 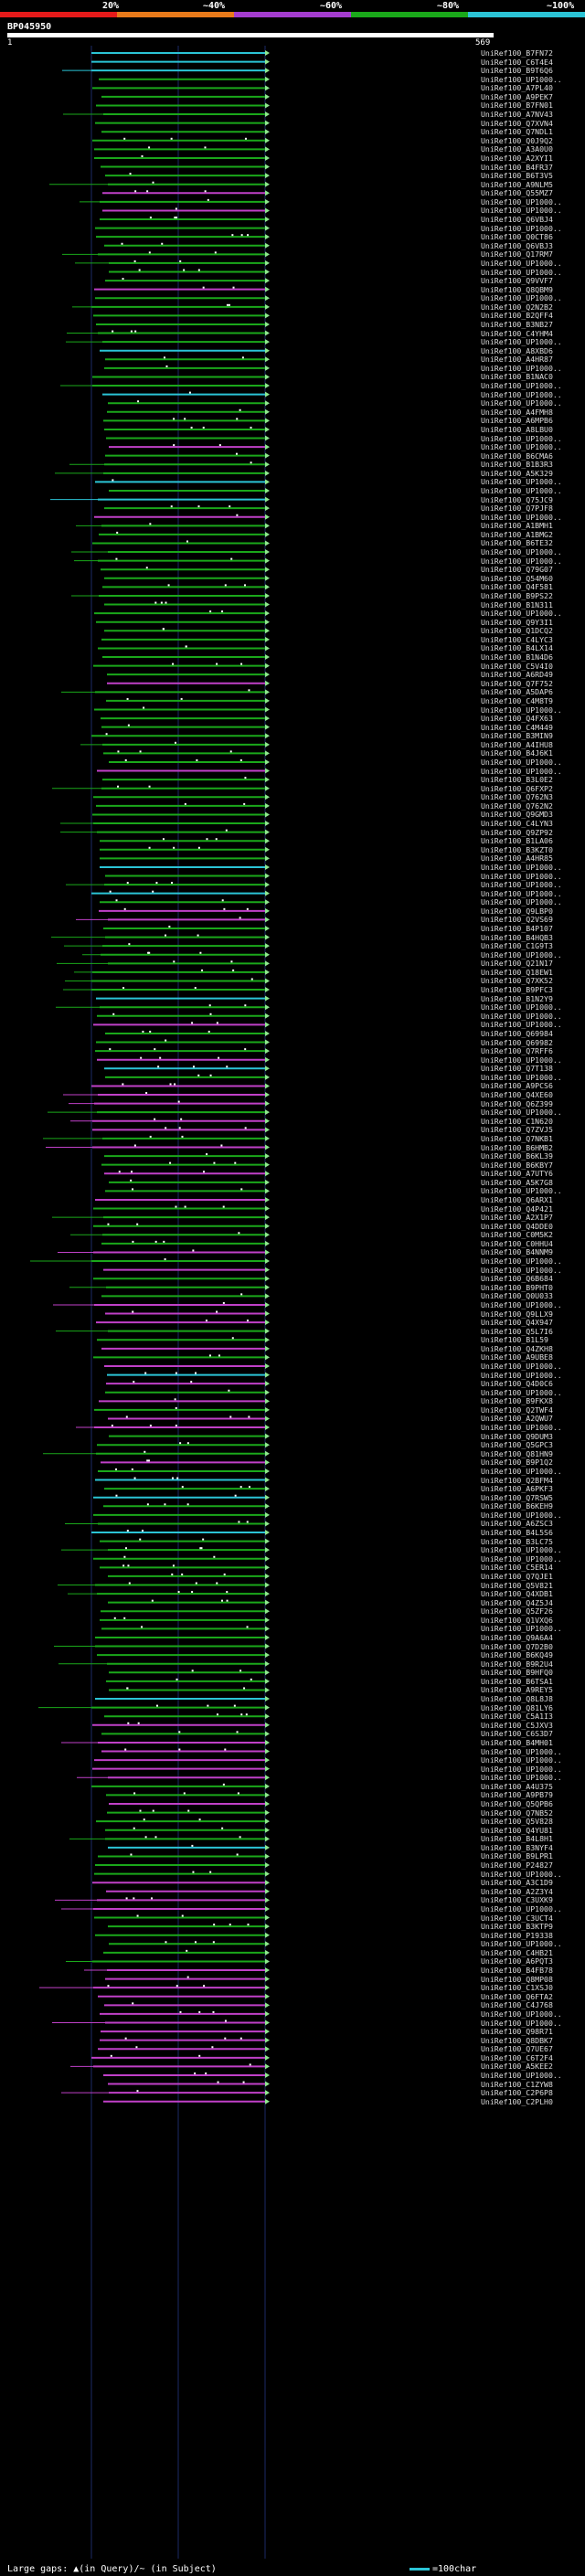 What do you see at coordinates (517, 1348) in the screenshot?
I see `hit-id-label: UniRef100_Q4ZKH8` at bounding box center [517, 1348].